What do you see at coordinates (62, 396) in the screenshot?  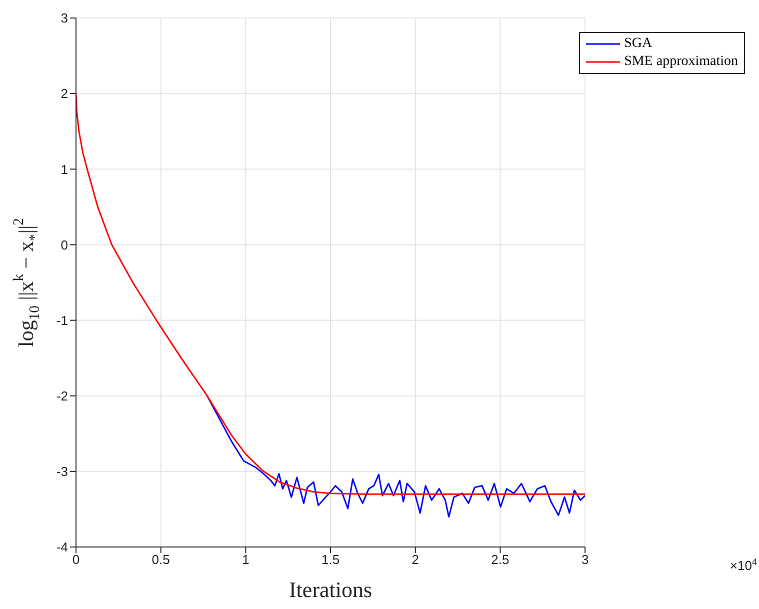 I see `y-tick-label: -2` at bounding box center [62, 396].